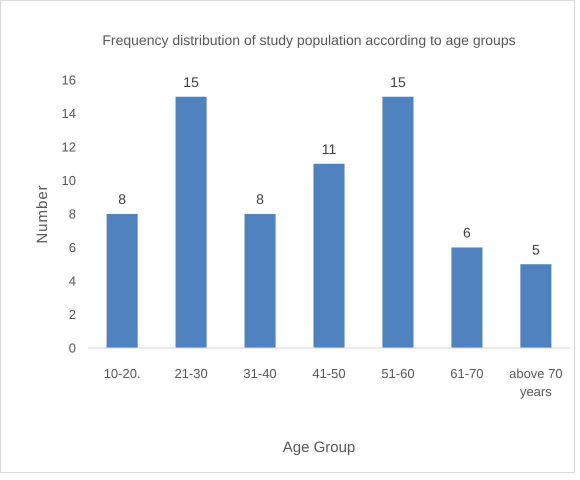 Image resolution: width=580 pixels, height=480 pixels. I want to click on y-tick-label: 16, so click(69, 80).